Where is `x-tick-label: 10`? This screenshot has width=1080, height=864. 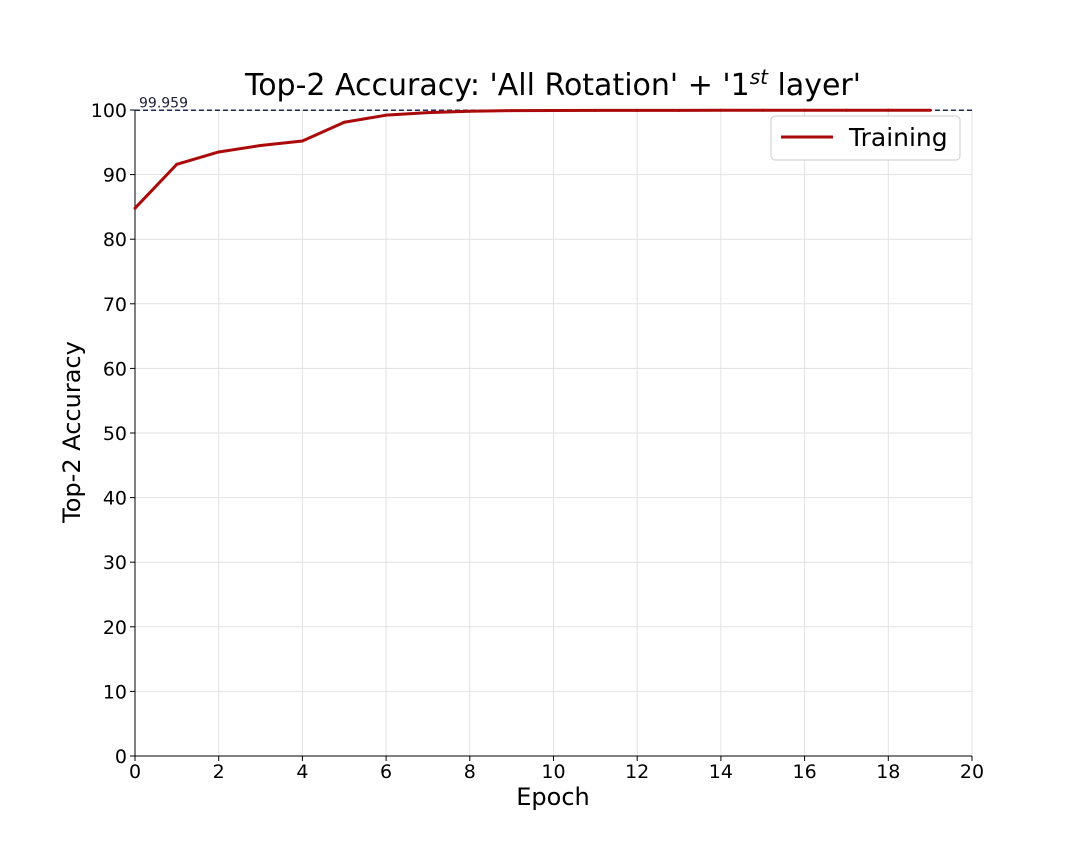
x-tick-label: 10 is located at coordinates (553, 772).